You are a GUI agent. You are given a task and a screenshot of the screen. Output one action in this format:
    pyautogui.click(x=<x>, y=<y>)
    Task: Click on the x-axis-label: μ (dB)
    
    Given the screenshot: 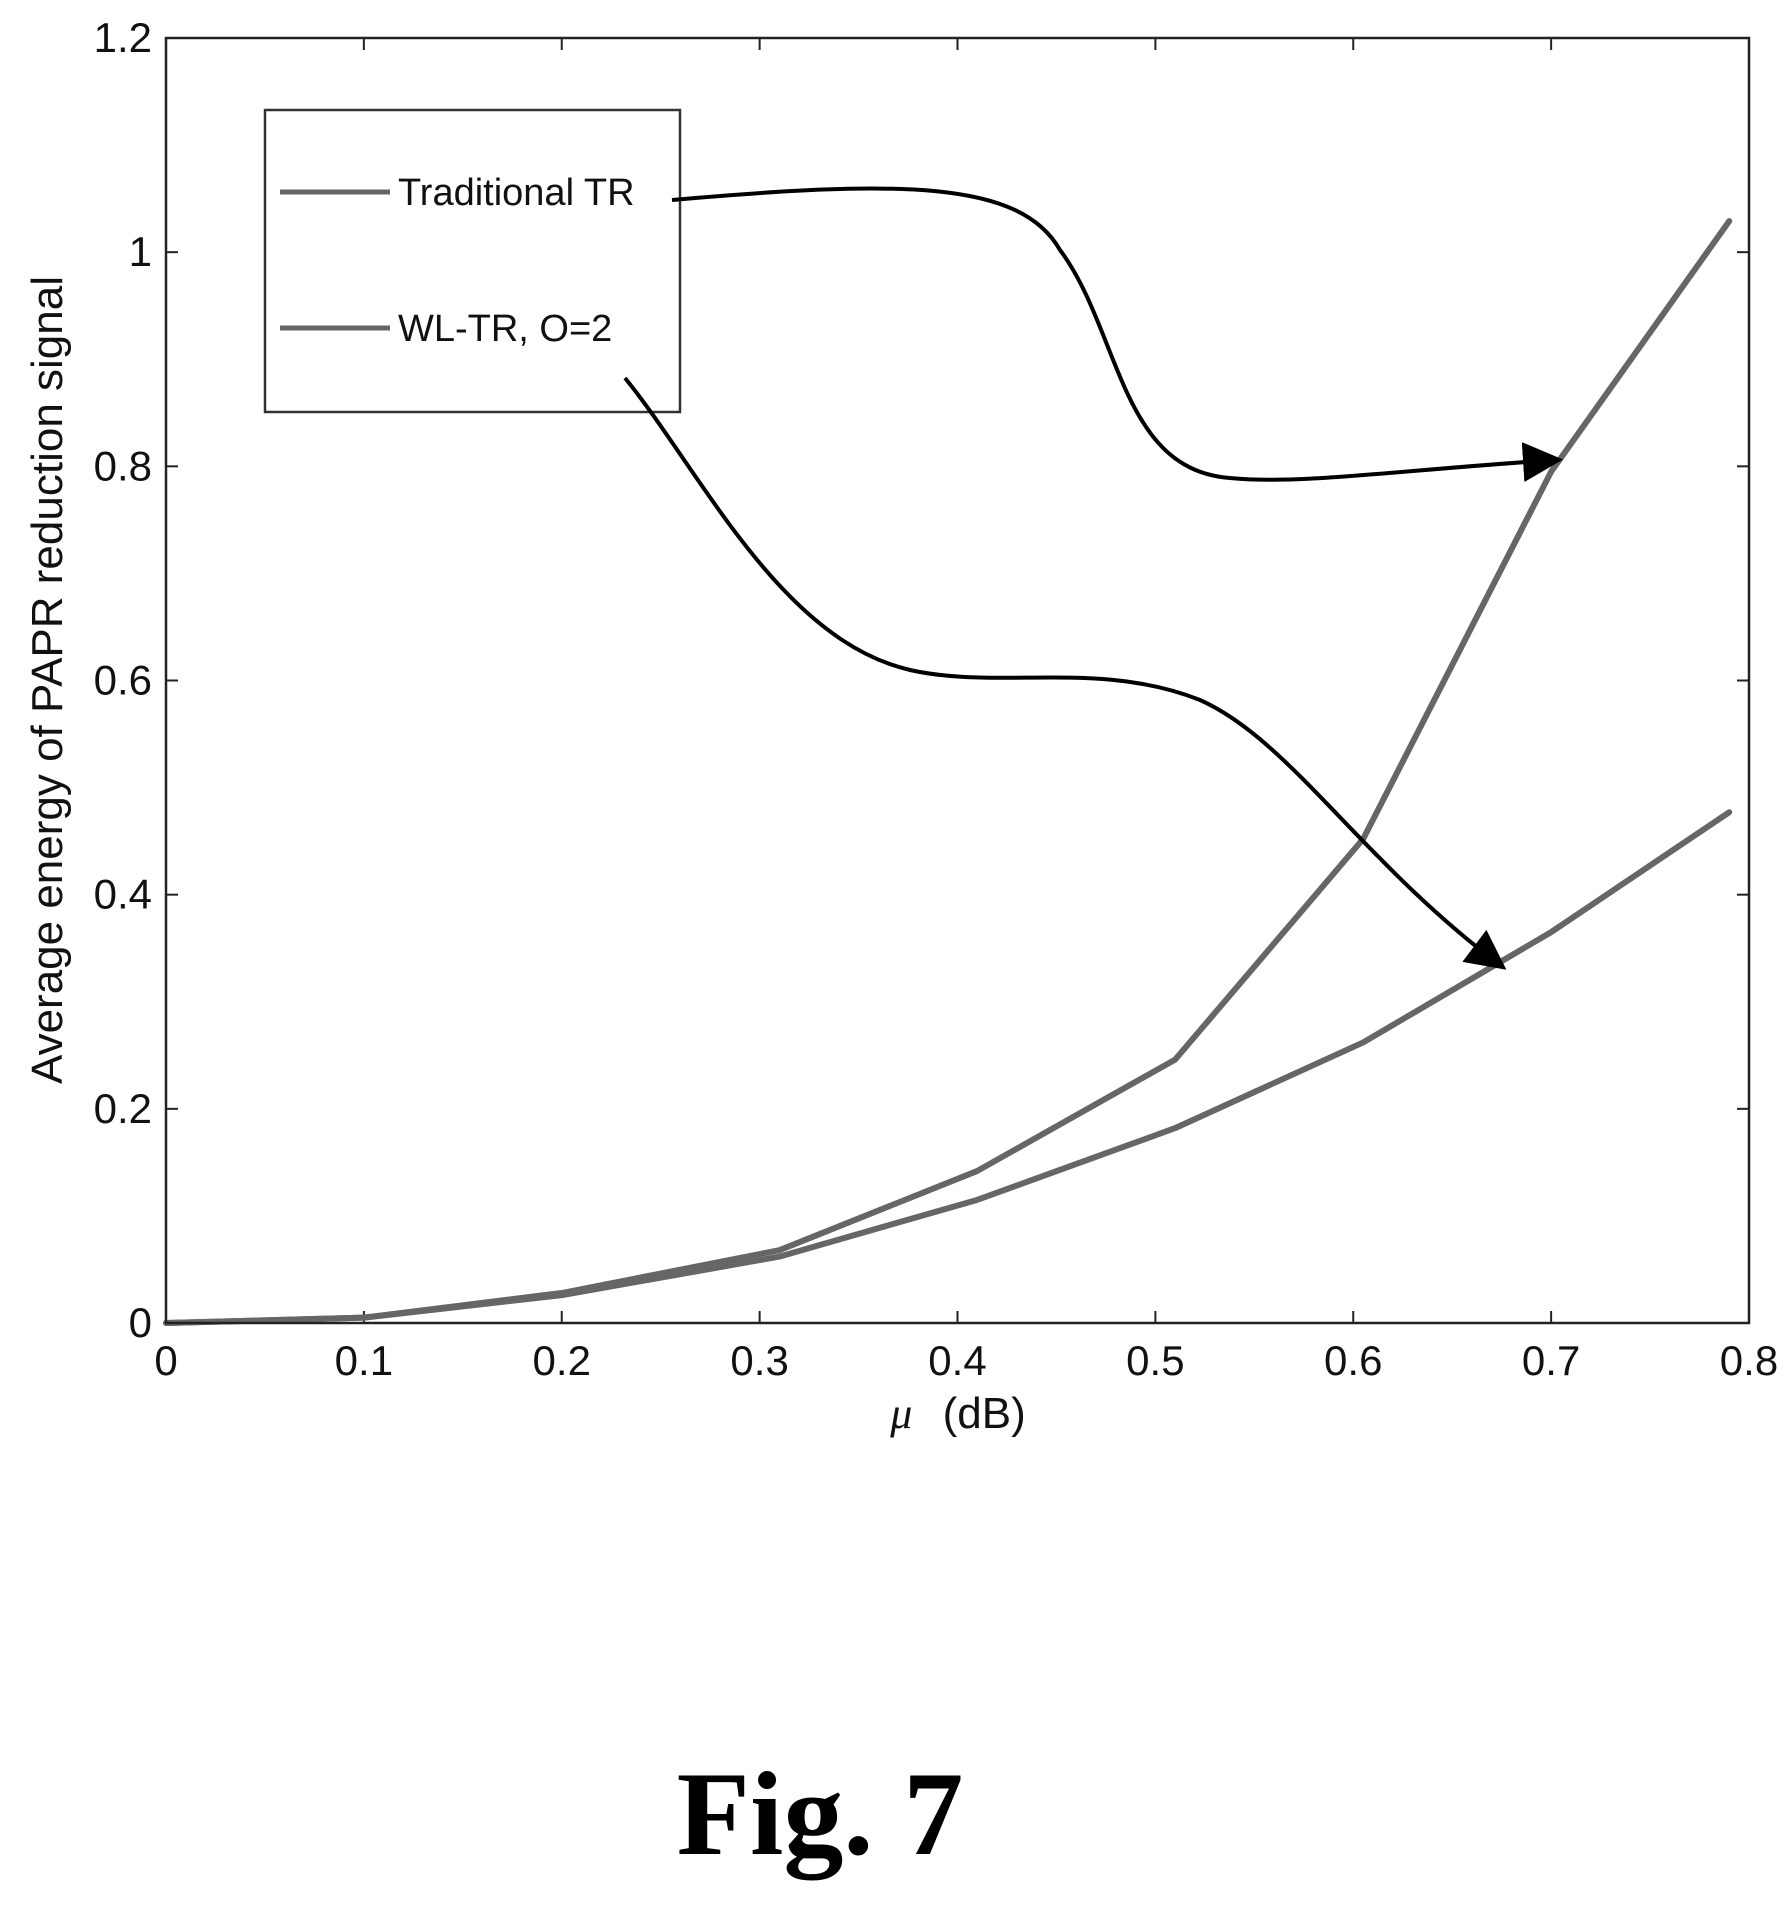 What is the action you would take?
    pyautogui.click(x=957, y=1413)
    